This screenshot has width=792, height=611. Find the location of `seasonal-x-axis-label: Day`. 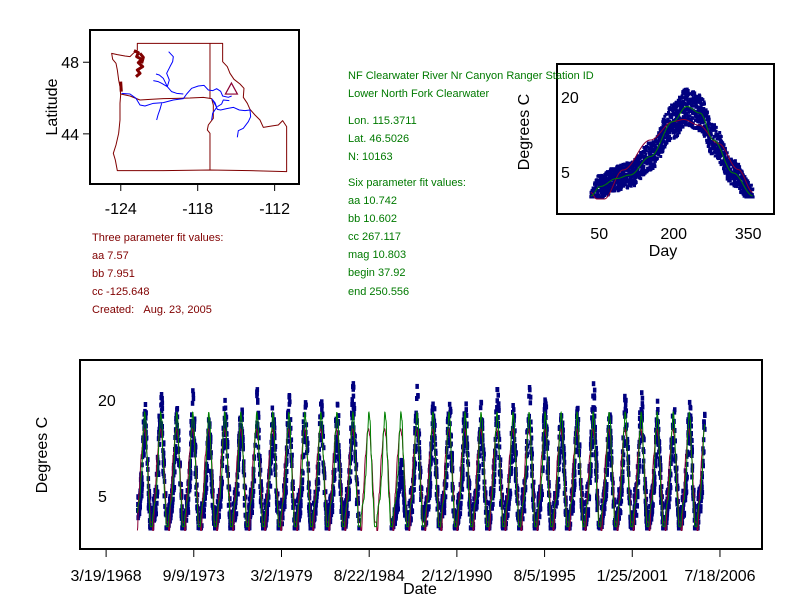

seasonal-x-axis-label: Day is located at coordinates (663, 251).